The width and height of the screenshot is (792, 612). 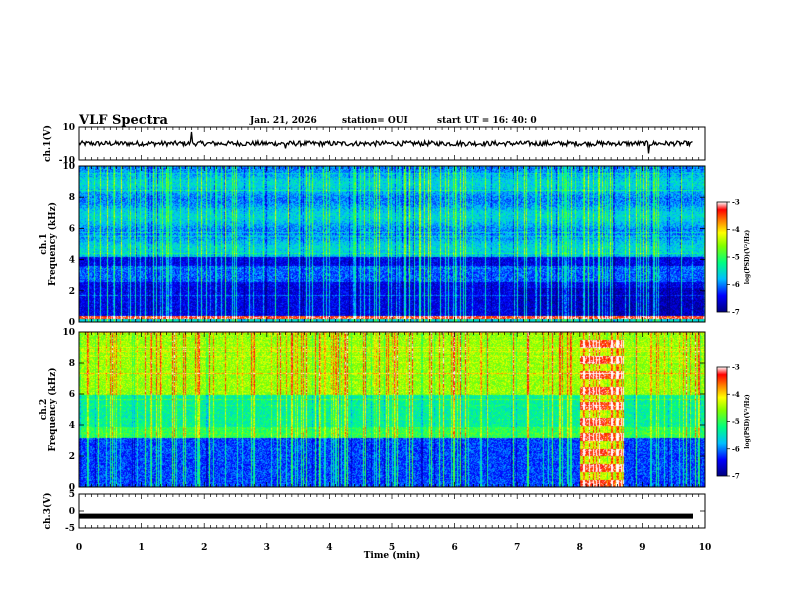 I want to click on ch1-trace, so click(x=385, y=142).